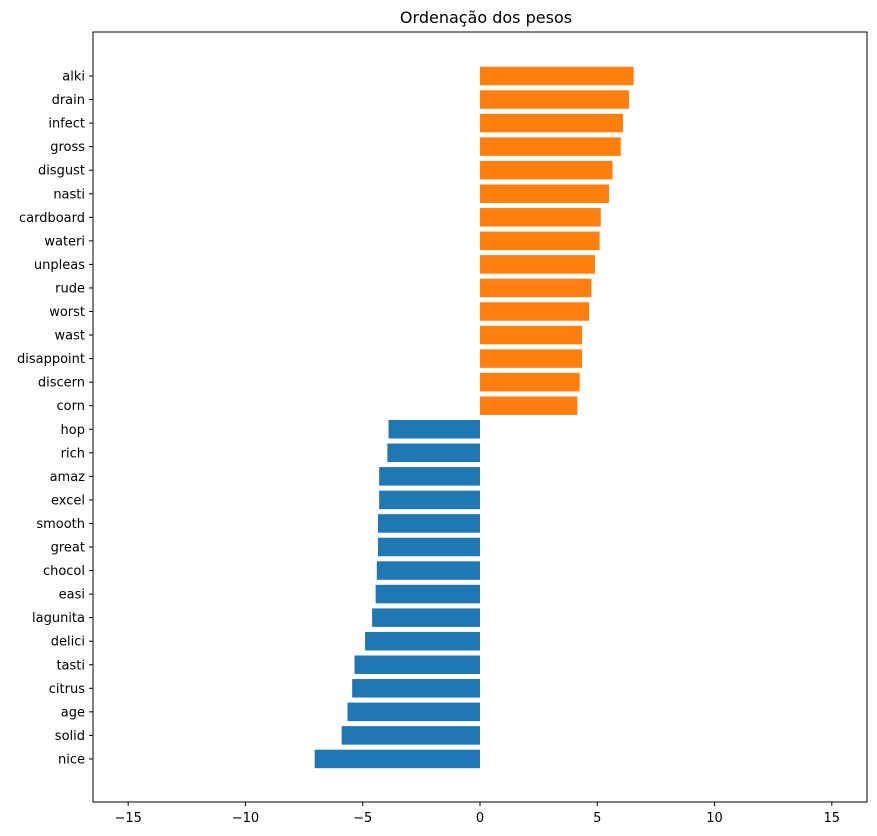 The height and width of the screenshot is (836, 877). What do you see at coordinates (714, 818) in the screenshot?
I see `x-tick-label: 10` at bounding box center [714, 818].